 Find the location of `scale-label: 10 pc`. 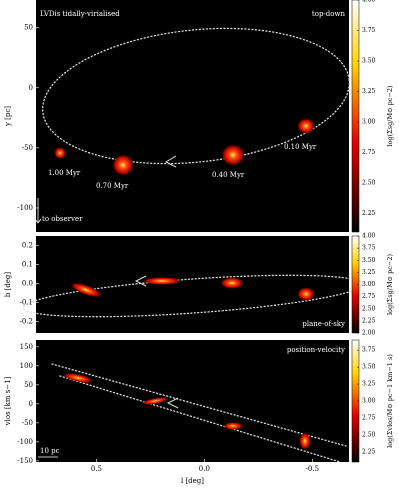

scale-label: 10 pc is located at coordinates (50, 451).